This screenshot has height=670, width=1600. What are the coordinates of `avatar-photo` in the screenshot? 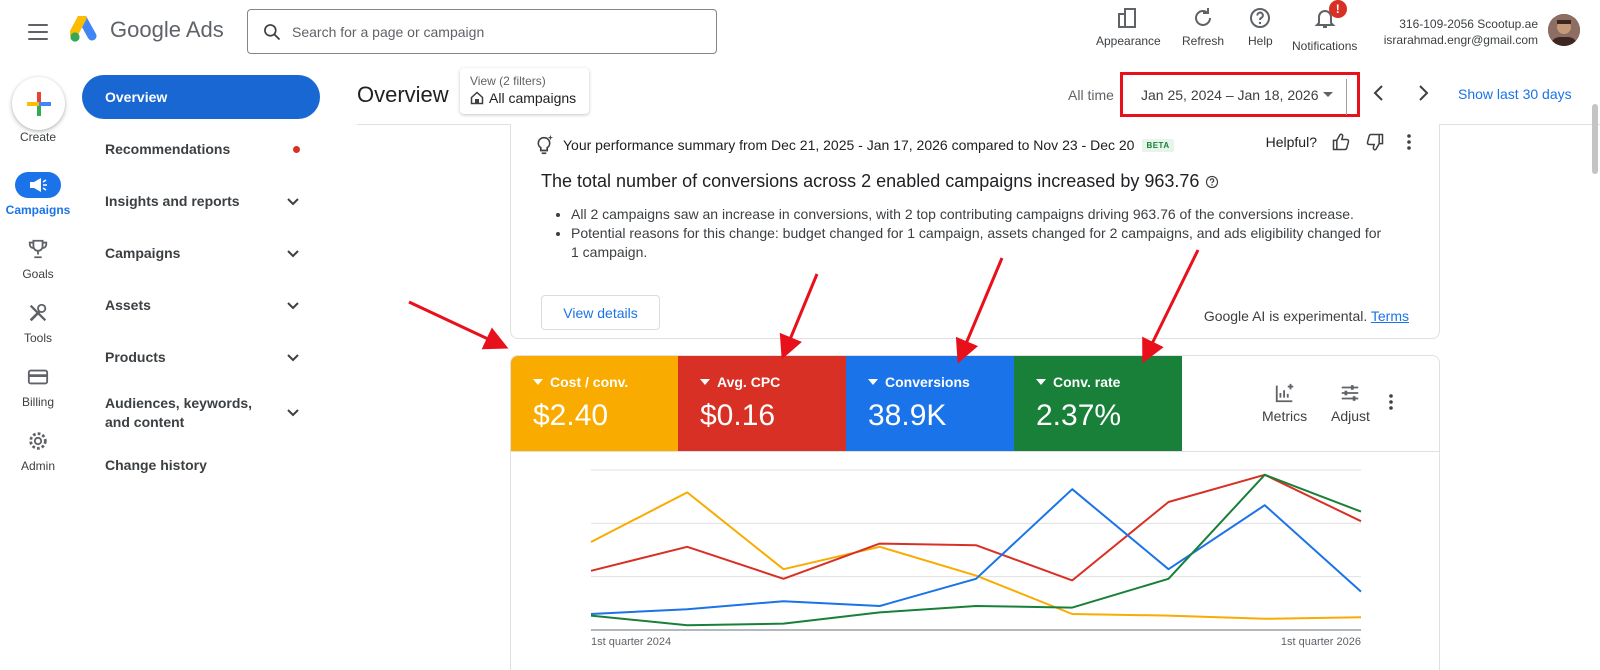 It's located at (1564, 30).